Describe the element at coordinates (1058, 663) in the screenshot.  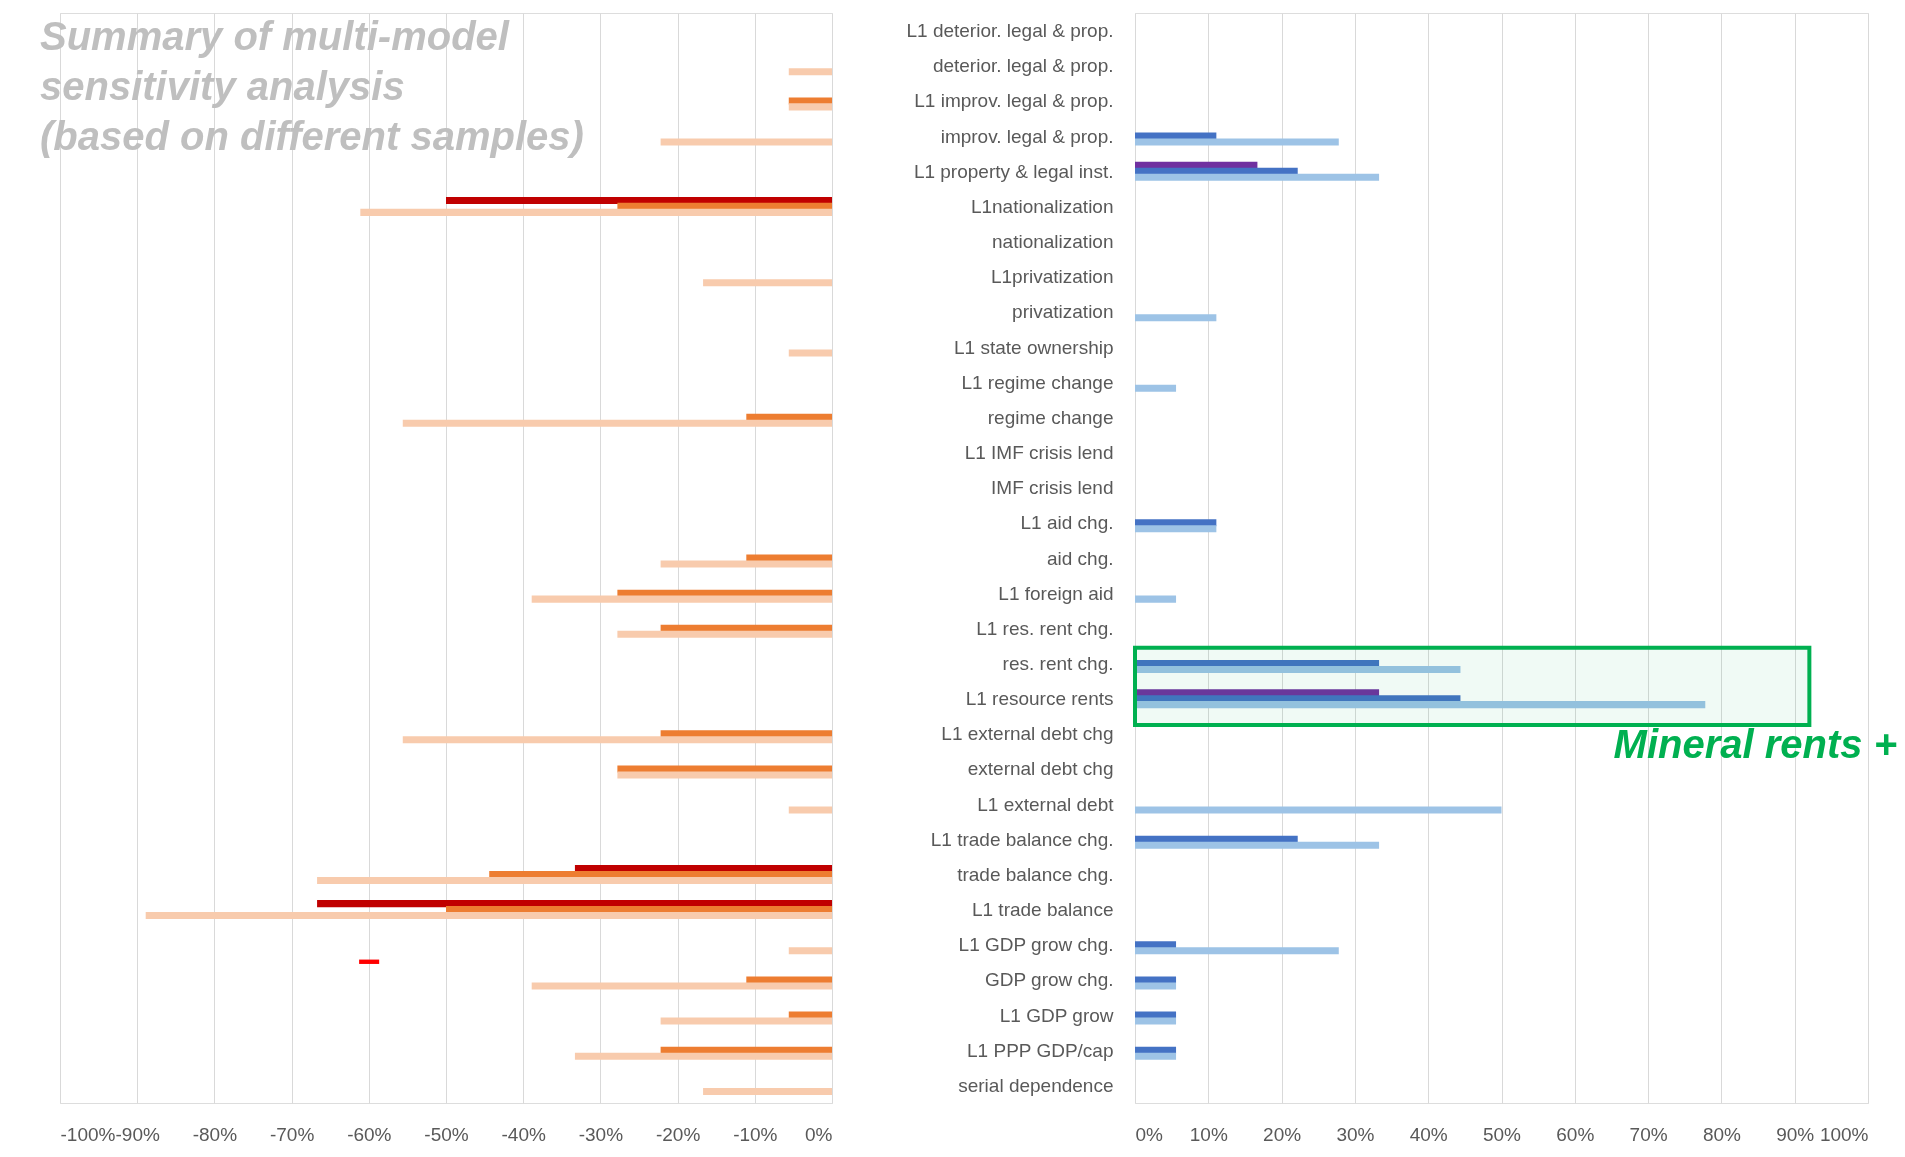
I see `y-tick-label: res. rent chg.` at that location.